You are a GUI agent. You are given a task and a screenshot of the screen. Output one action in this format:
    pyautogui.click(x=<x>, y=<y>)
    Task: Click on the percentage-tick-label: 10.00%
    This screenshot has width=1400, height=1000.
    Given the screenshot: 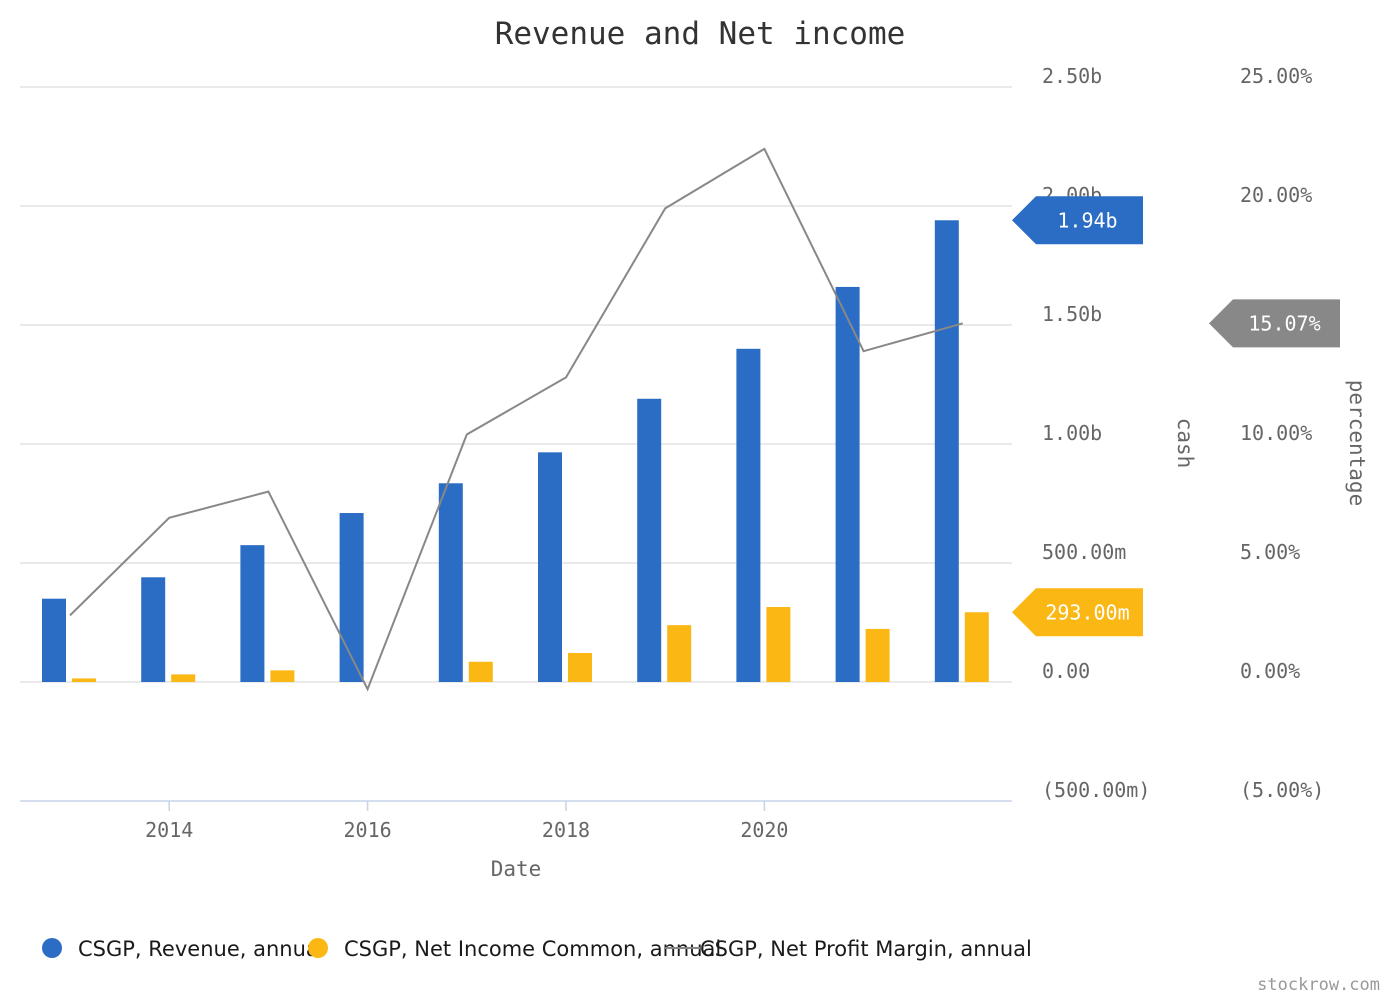 What is the action you would take?
    pyautogui.click(x=1276, y=433)
    